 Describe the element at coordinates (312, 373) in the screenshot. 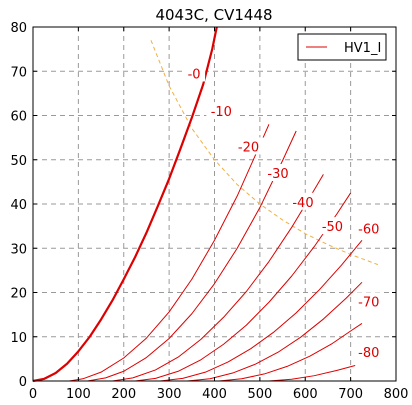

I see `plate-curve-g80` at that location.